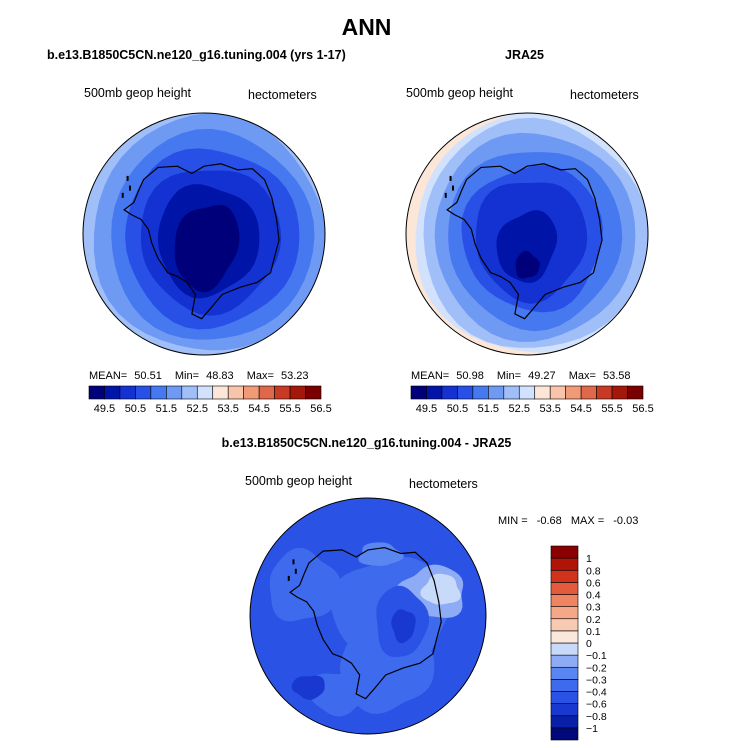 This screenshot has height=748, width=733. I want to click on colorbar-tick-label: 54.5, so click(258, 409).